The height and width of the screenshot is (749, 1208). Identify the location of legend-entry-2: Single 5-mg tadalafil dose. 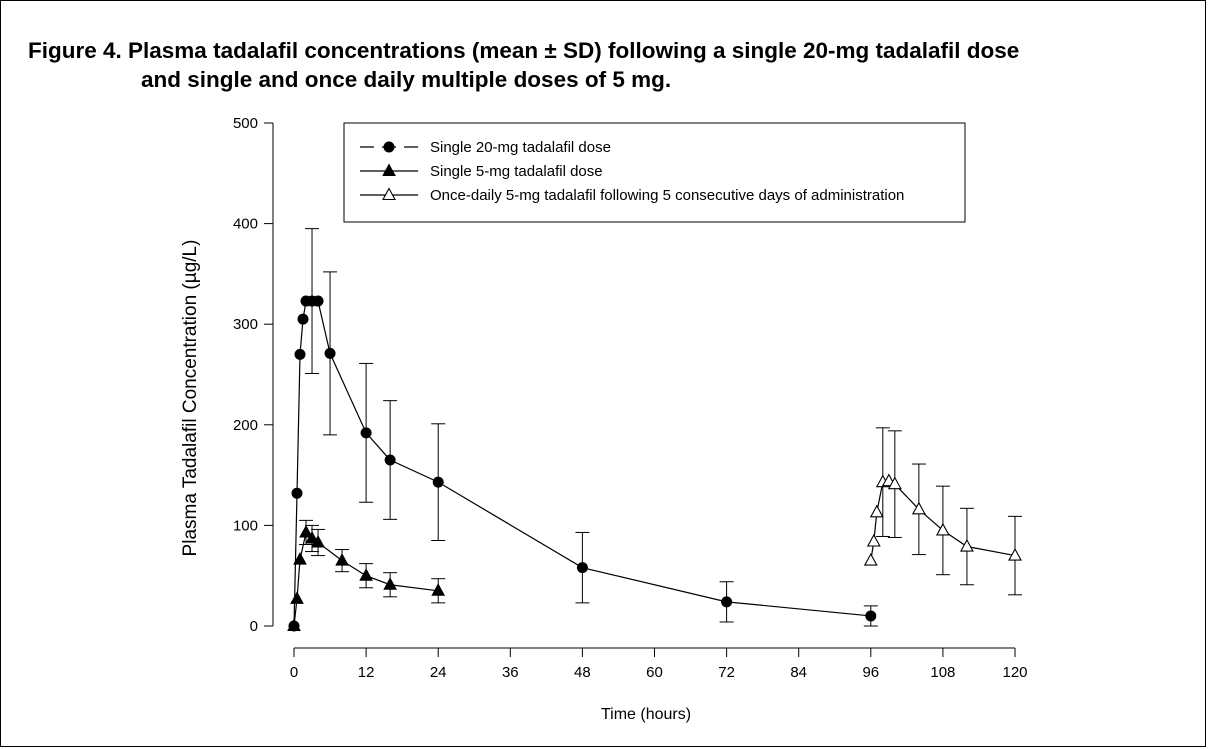
(481, 171).